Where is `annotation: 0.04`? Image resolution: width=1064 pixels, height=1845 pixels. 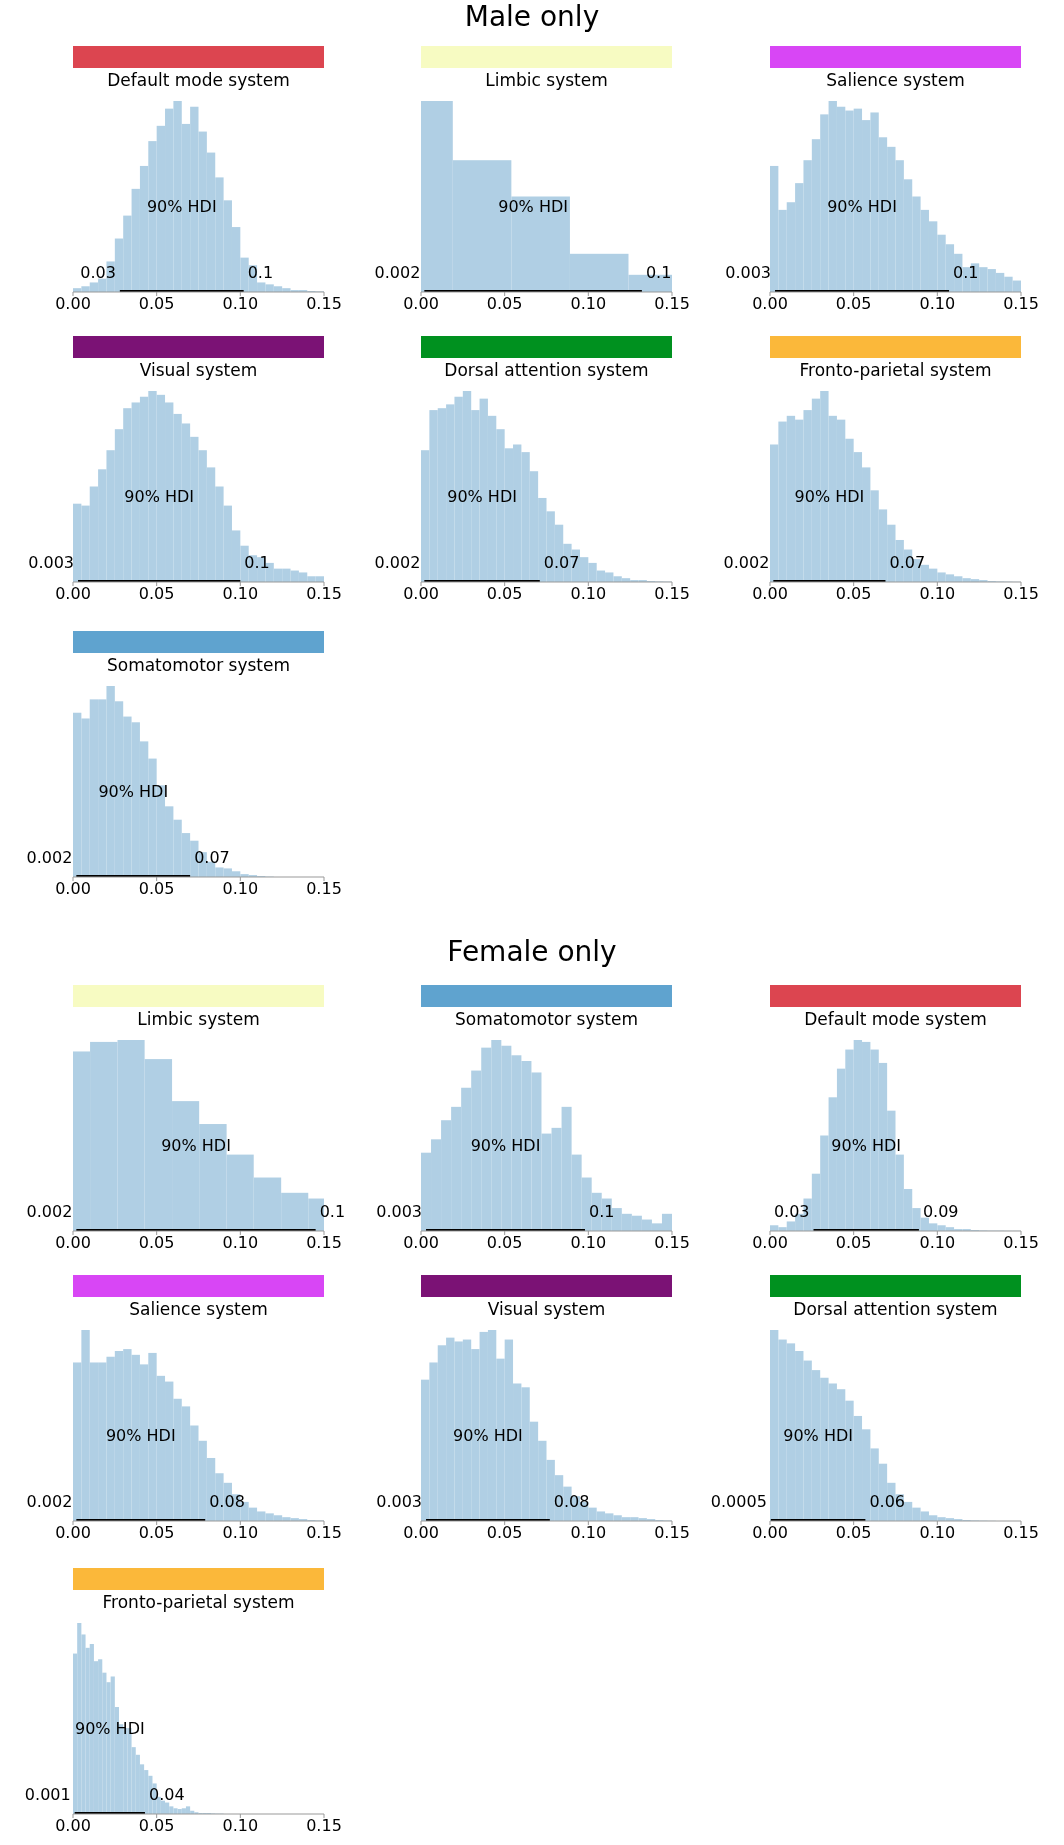 annotation: 0.04 is located at coordinates (166, 1794).